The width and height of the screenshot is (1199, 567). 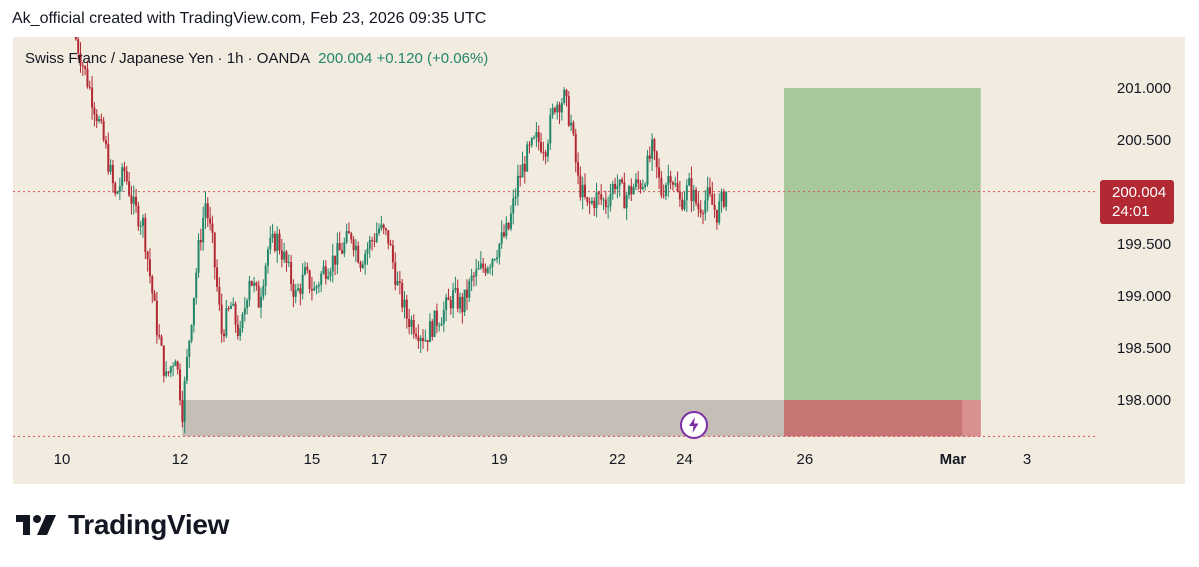 I want to click on current-price-tag: 200.004 24:01, so click(x=1137, y=202).